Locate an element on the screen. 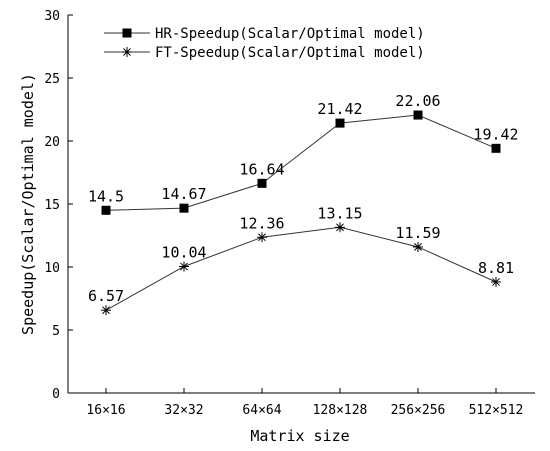  data-label: 12.36 is located at coordinates (261, 223).